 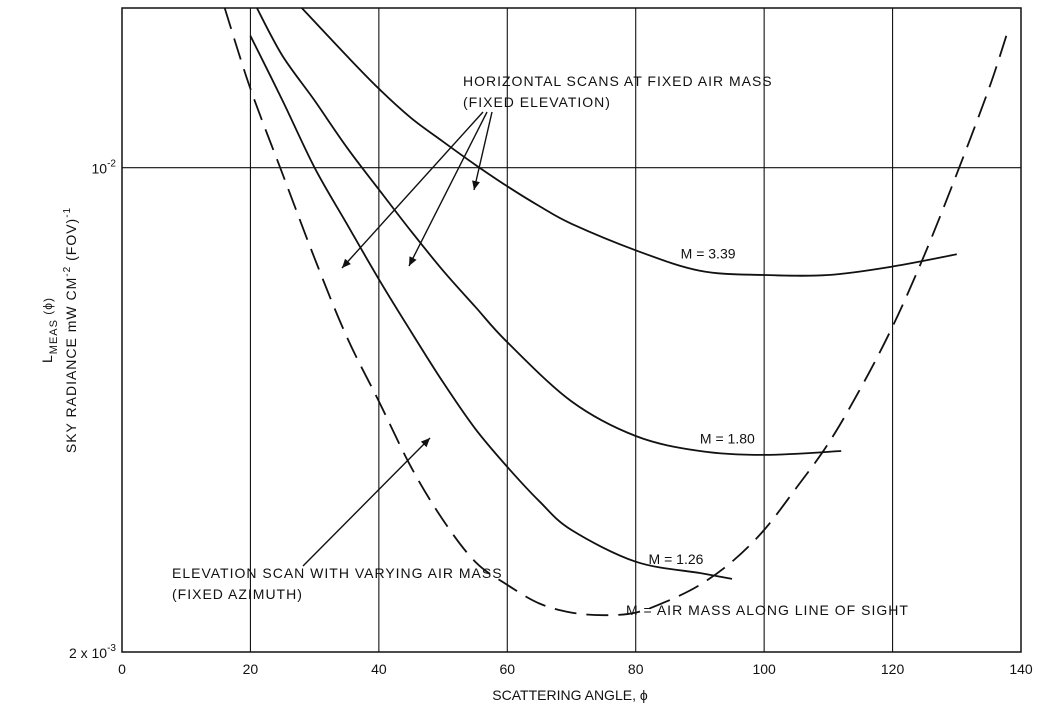 What do you see at coordinates (1021, 669) in the screenshot?
I see `x-tick-label: 140` at bounding box center [1021, 669].